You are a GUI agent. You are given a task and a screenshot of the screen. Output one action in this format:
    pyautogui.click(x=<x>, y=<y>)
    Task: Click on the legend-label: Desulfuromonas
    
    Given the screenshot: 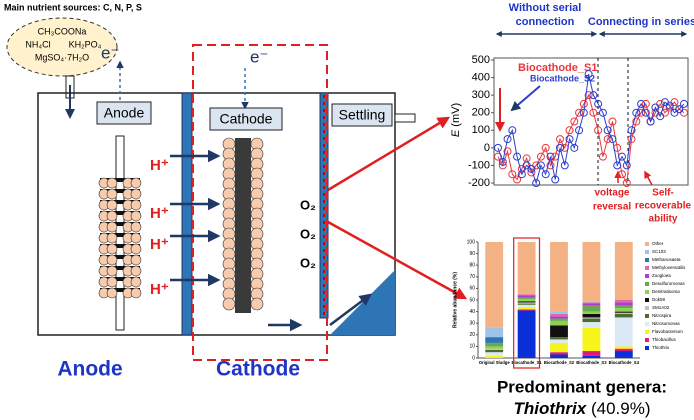 What is the action you would take?
    pyautogui.click(x=669, y=283)
    